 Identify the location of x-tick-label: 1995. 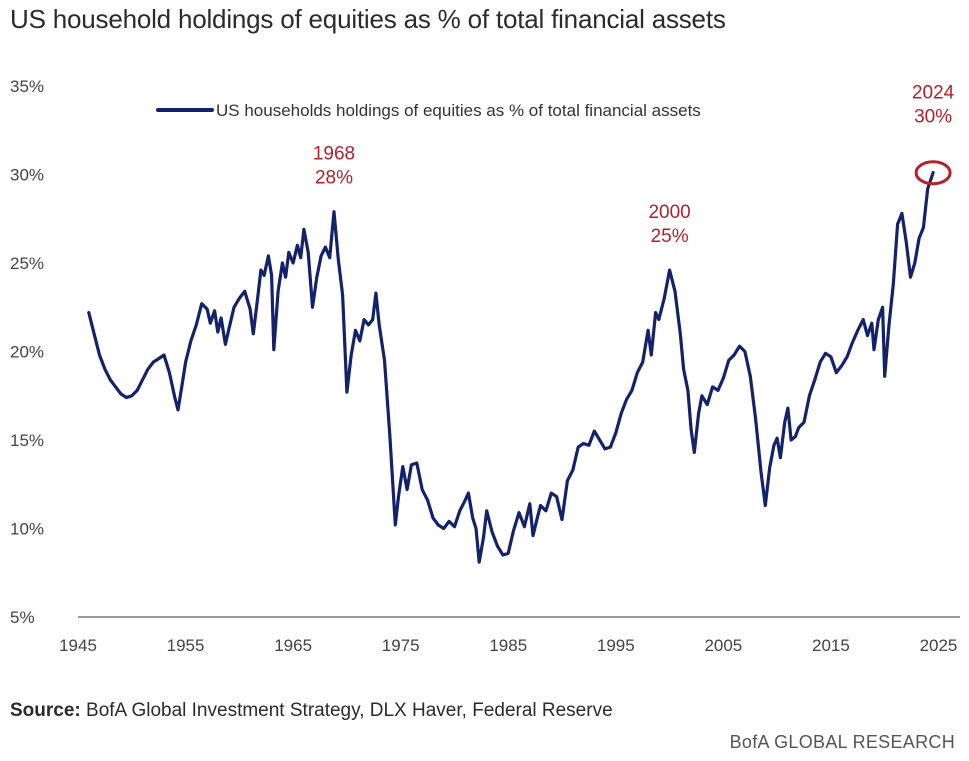
(616, 645).